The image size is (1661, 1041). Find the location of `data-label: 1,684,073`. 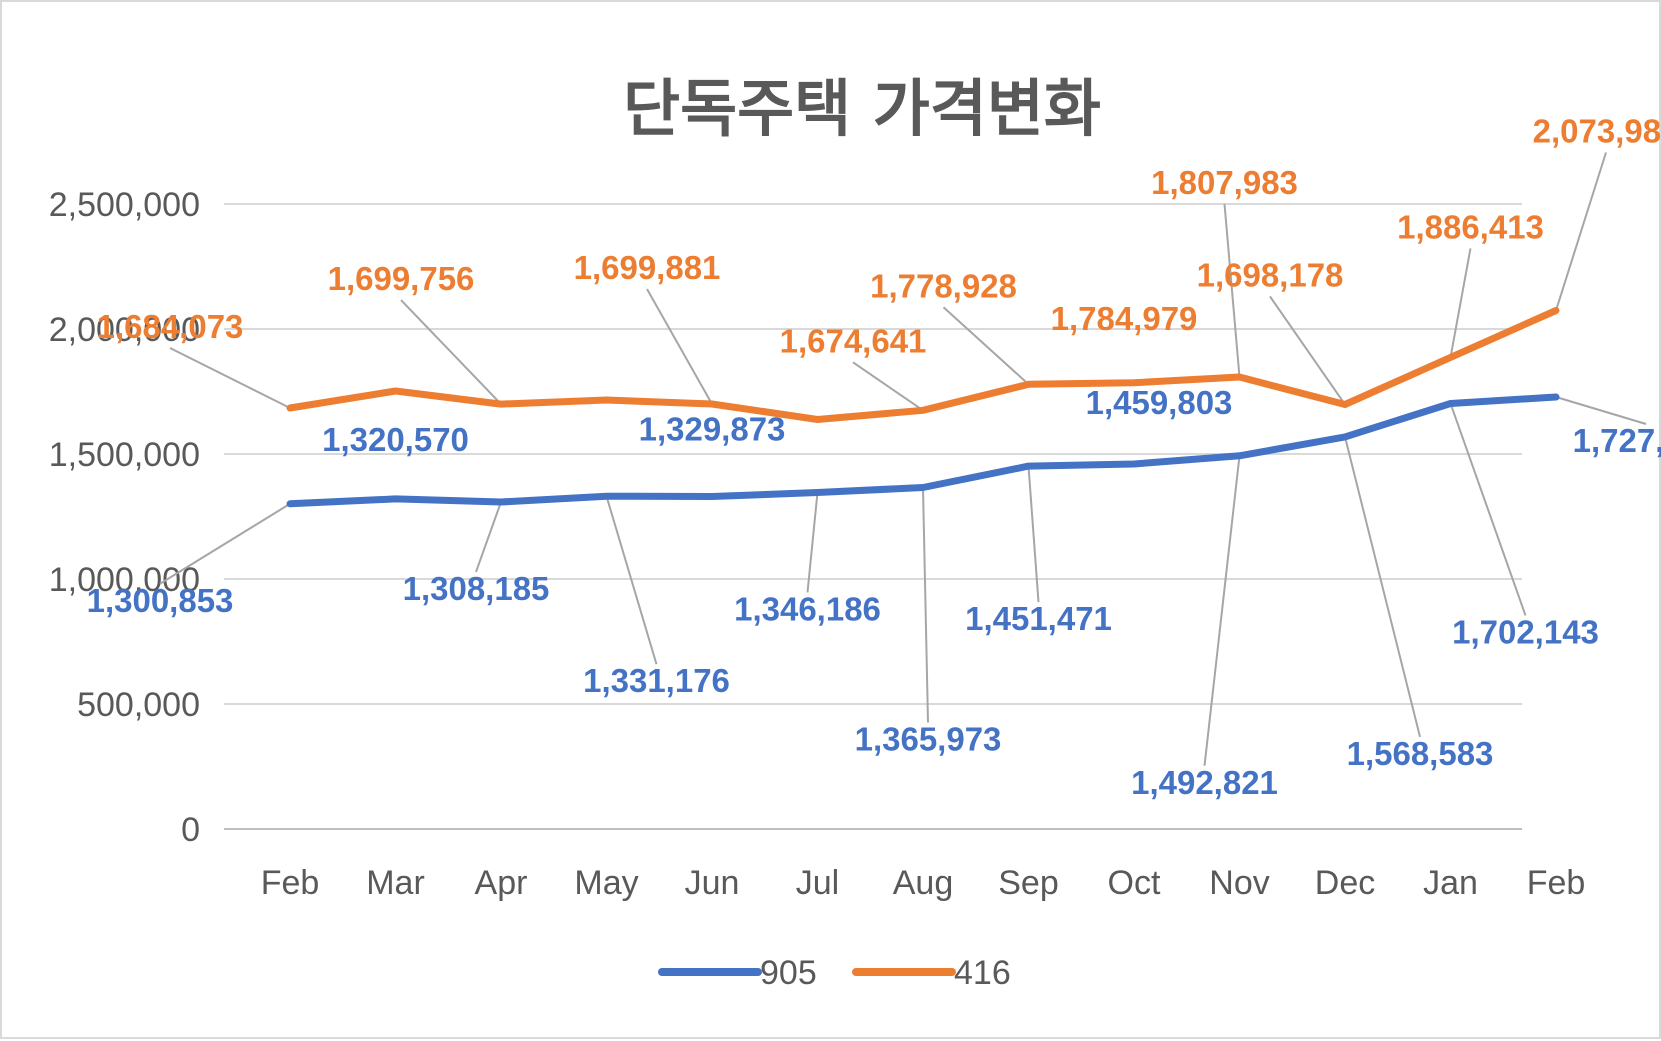

data-label: 1,684,073 is located at coordinates (170, 326).